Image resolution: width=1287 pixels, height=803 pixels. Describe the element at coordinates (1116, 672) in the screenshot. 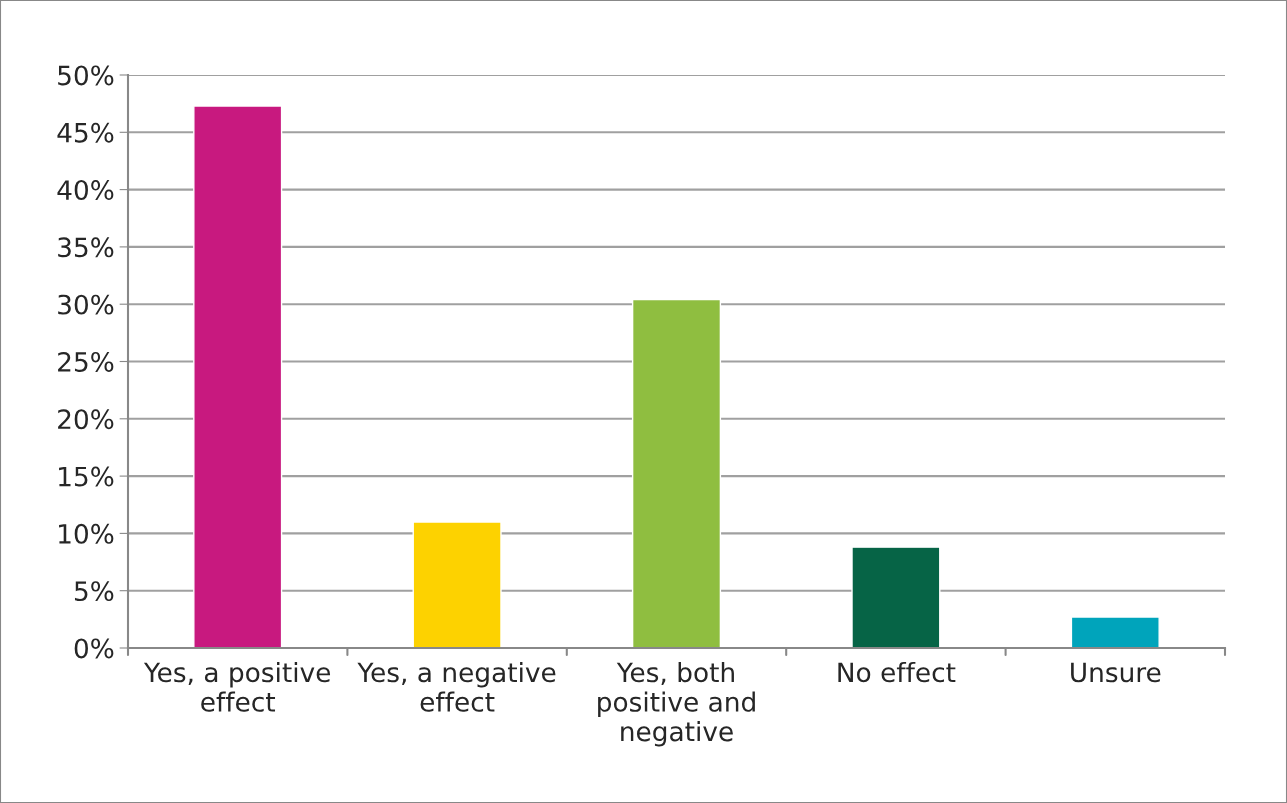

I see `x-tick-label: Unsure` at that location.